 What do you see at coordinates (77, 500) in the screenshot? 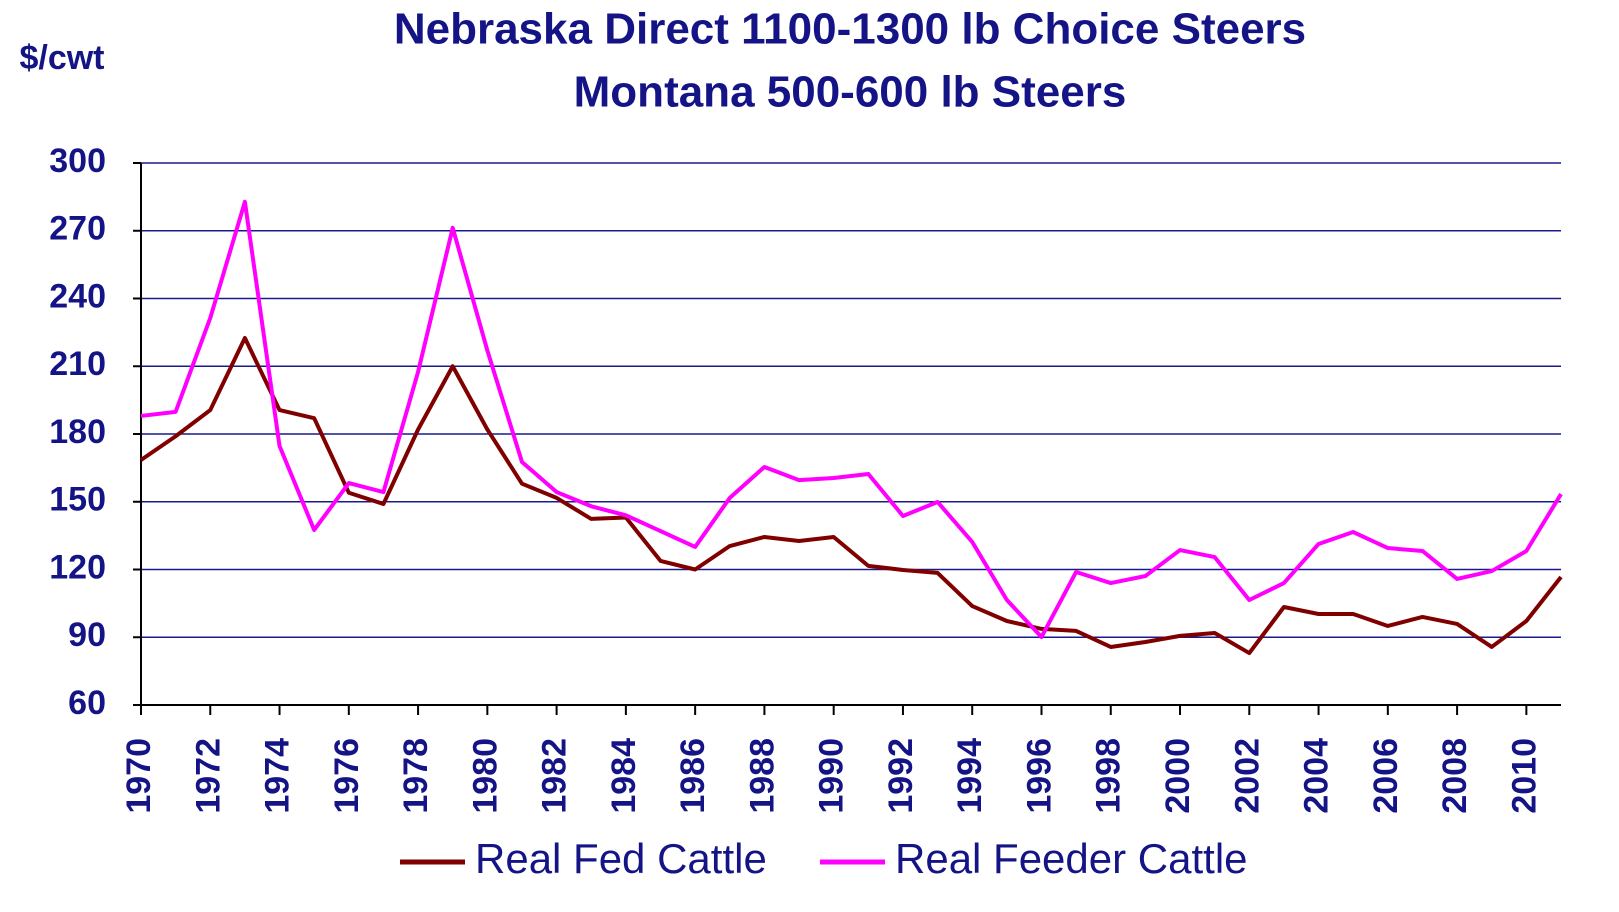
I see `y-tick-label: 150` at bounding box center [77, 500].